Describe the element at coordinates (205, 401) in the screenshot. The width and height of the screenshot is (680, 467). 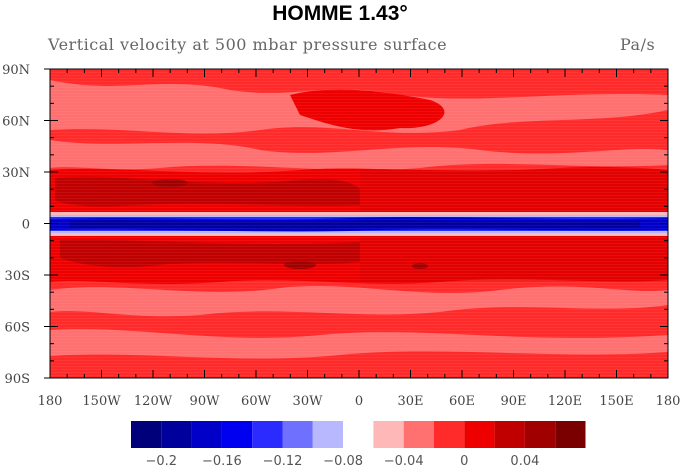
I see `x-tick-label: 90W` at that location.